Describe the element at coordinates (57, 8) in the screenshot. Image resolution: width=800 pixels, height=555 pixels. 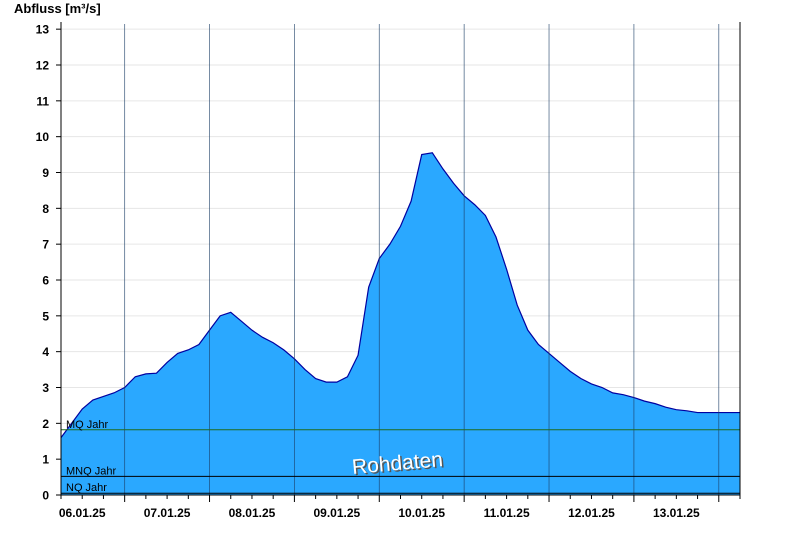
I see `y-axis-title: Abfluss [m³/s]` at that location.